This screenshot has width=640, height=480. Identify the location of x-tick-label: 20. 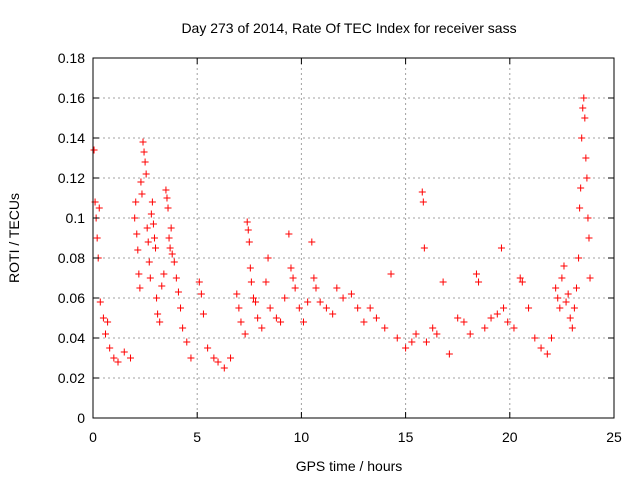
(510, 437).